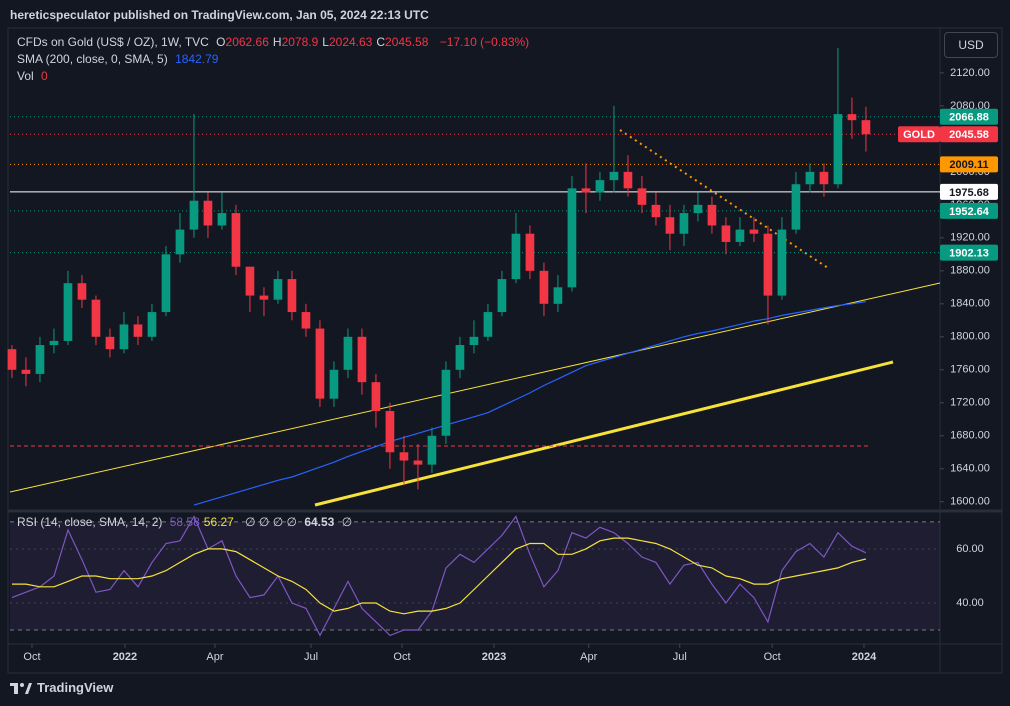 This screenshot has height=706, width=1010. I want to click on ohlc-label: L, so click(325, 42).